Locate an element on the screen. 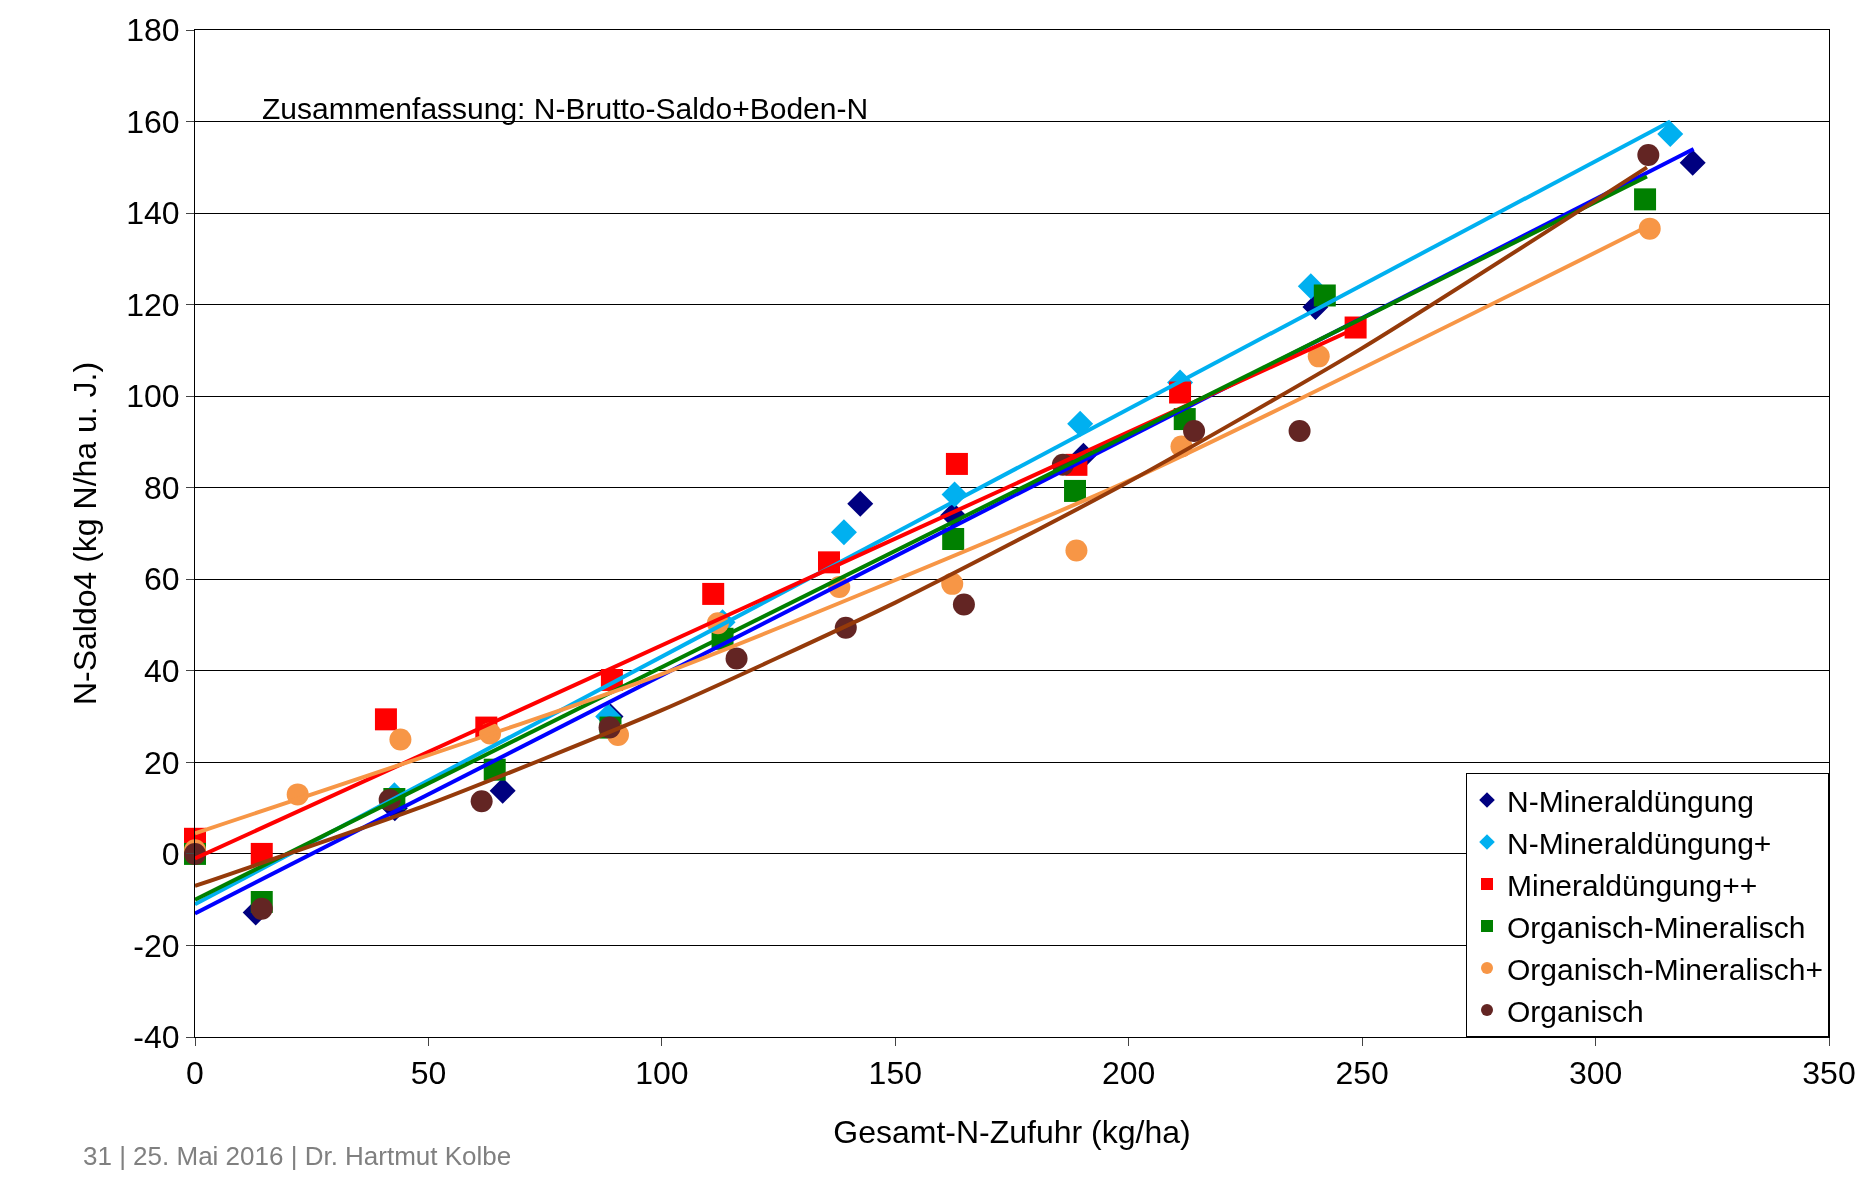 This screenshot has height=1187, width=1873. y-tick-label: 160 is located at coordinates (153, 121).